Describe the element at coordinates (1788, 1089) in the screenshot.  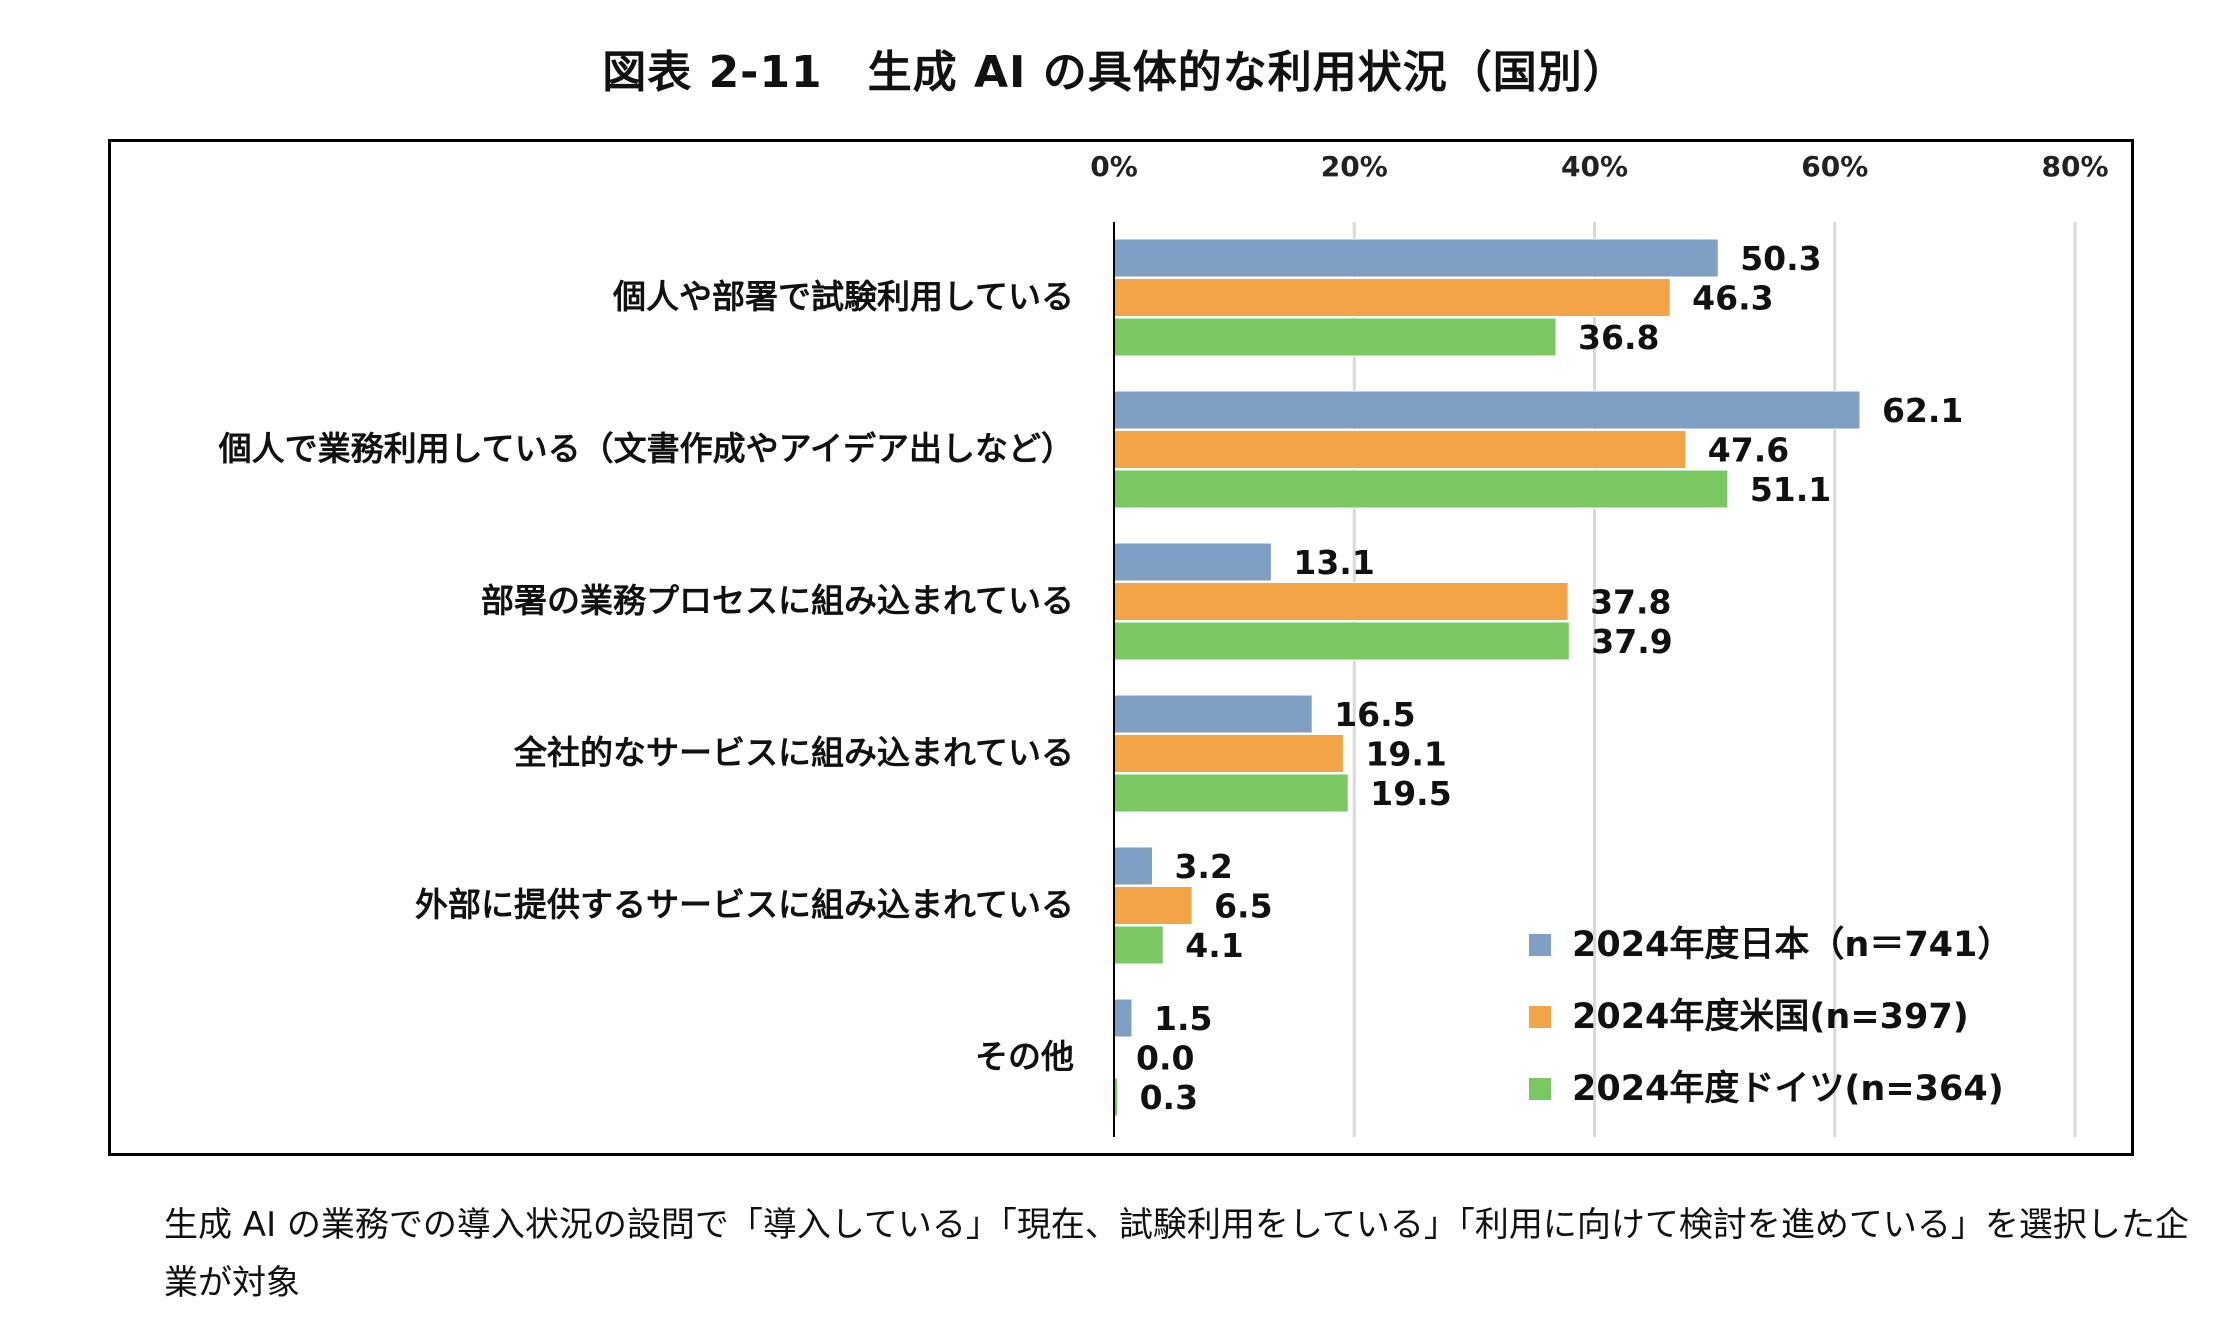
I see `legend-label: 2024年度ドイツ(n=364)` at that location.